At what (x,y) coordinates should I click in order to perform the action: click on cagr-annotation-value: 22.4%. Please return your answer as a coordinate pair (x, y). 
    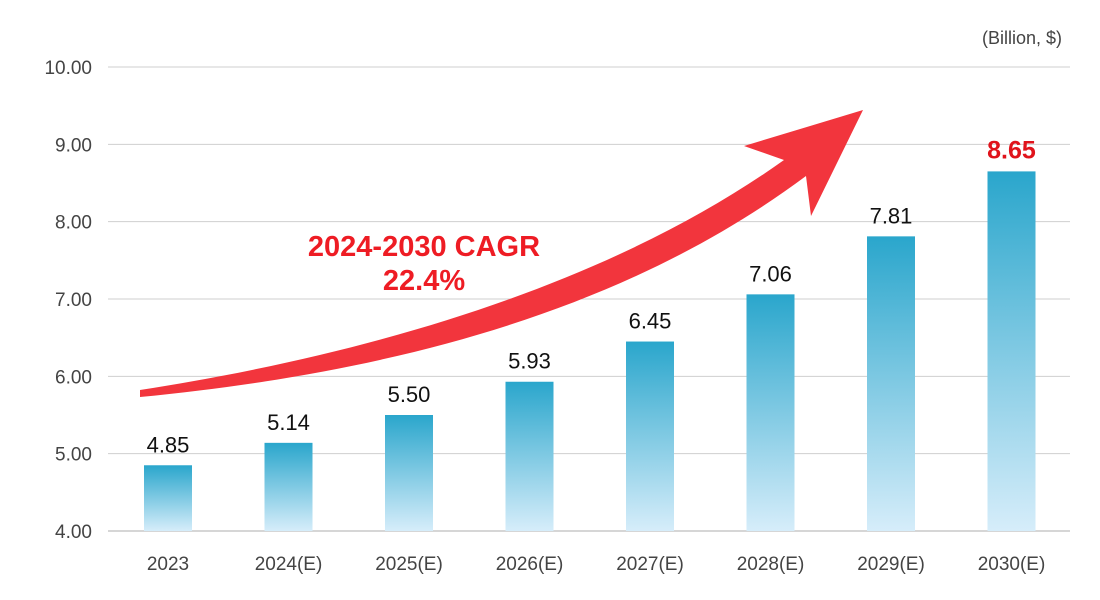
    Looking at the image, I should click on (424, 281).